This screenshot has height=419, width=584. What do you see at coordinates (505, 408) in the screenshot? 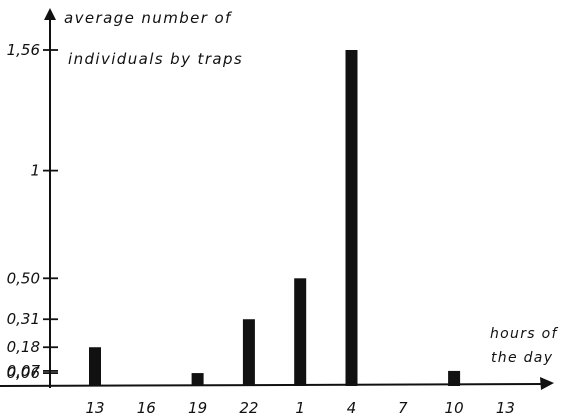
I see `x-tick-label-8: 13` at bounding box center [505, 408].